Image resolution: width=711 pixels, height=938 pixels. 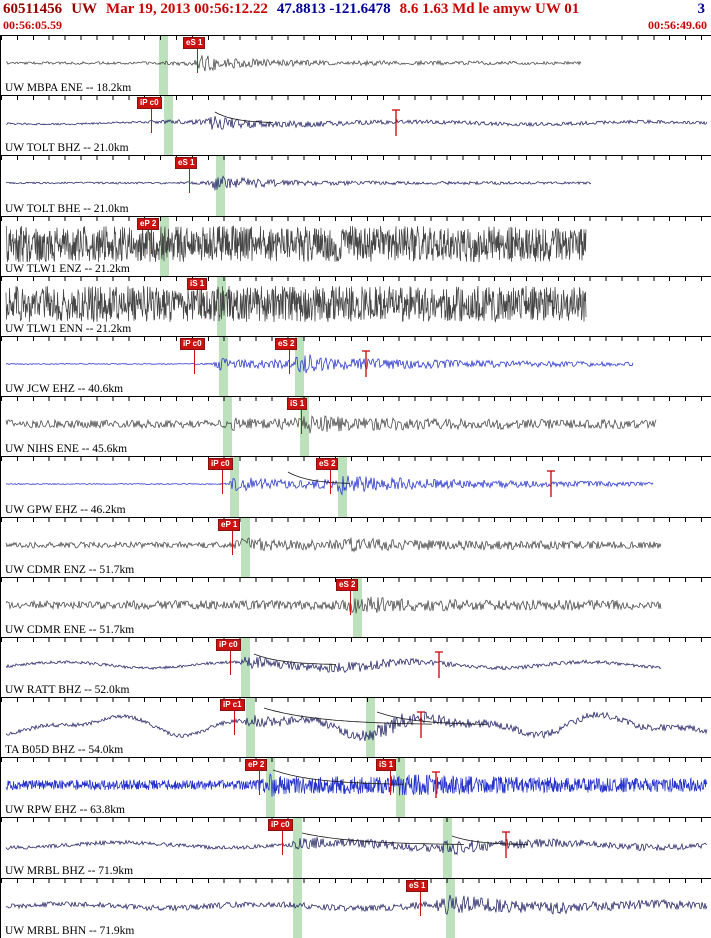 What do you see at coordinates (32, 25) in the screenshot?
I see `window-start-time: 00:56:05.59` at bounding box center [32, 25].